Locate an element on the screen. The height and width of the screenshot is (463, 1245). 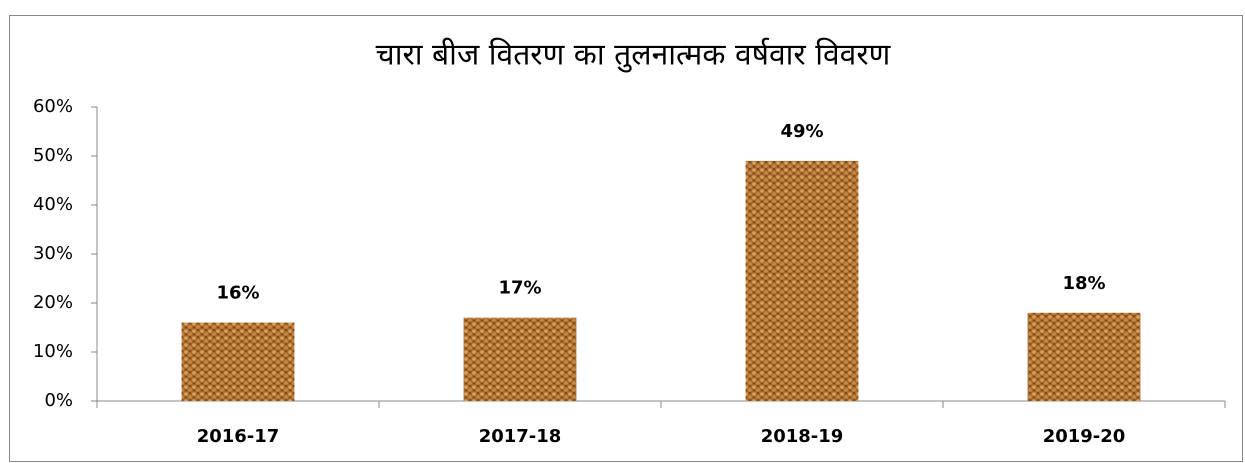
x-tick-label: 2019-20 is located at coordinates (1084, 436).